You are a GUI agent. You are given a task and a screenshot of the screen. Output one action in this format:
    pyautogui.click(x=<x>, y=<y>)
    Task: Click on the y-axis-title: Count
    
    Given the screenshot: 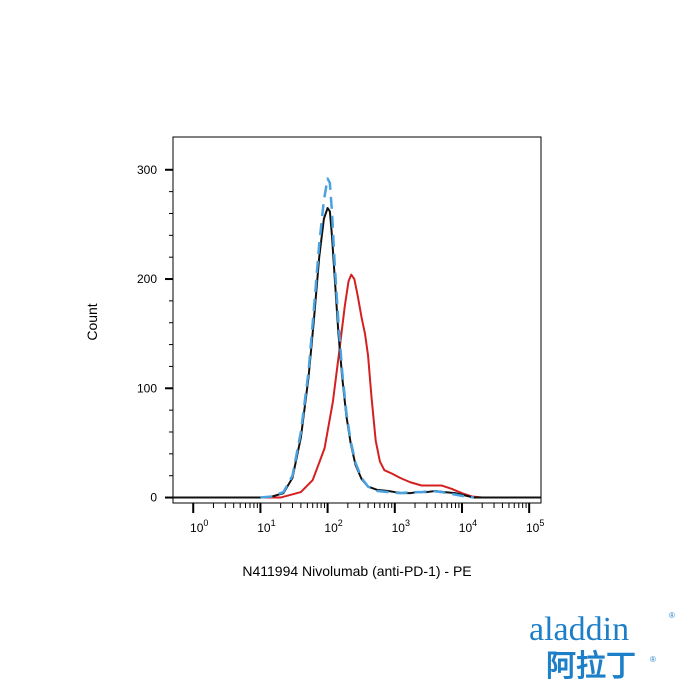 What is the action you would take?
    pyautogui.click(x=92, y=321)
    